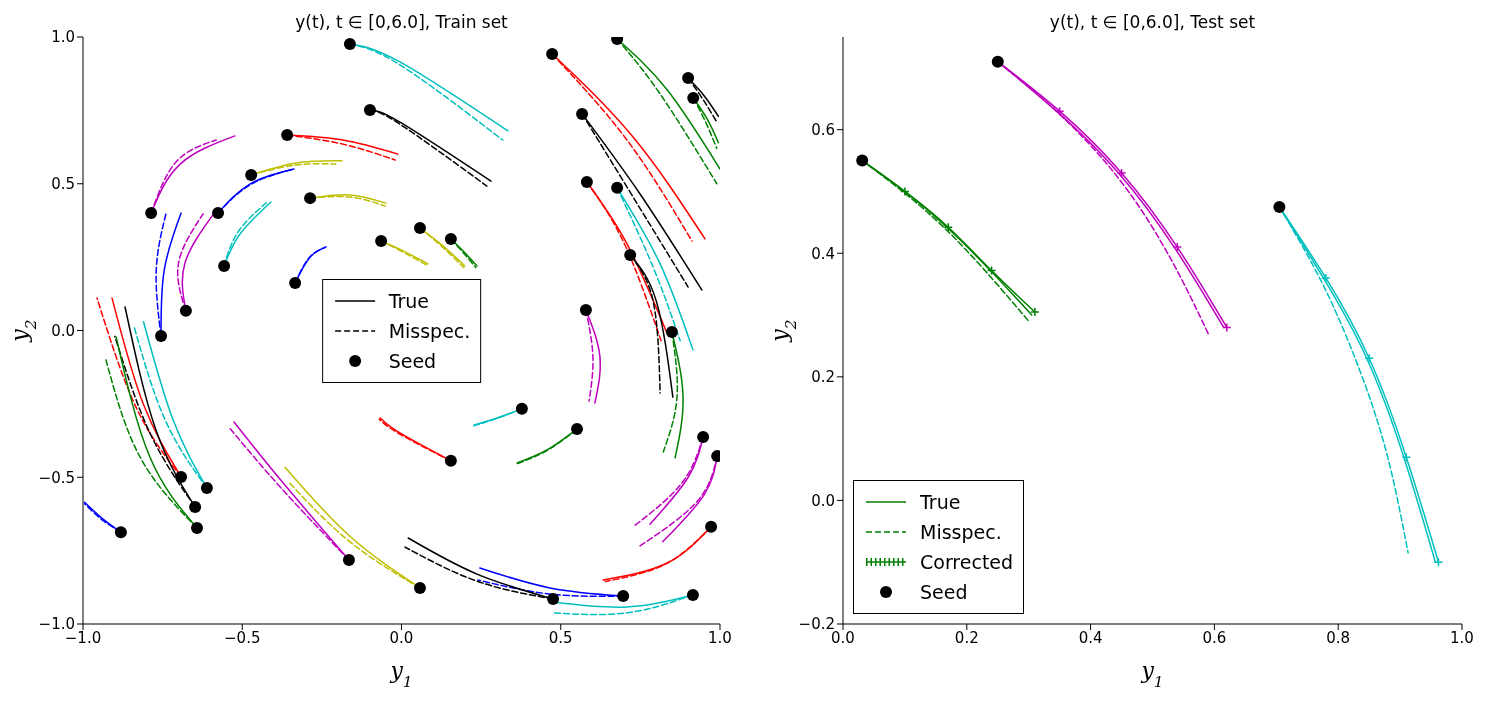  What do you see at coordinates (242, 637) in the screenshot?
I see `x-tick-label: −0.5` at bounding box center [242, 637].